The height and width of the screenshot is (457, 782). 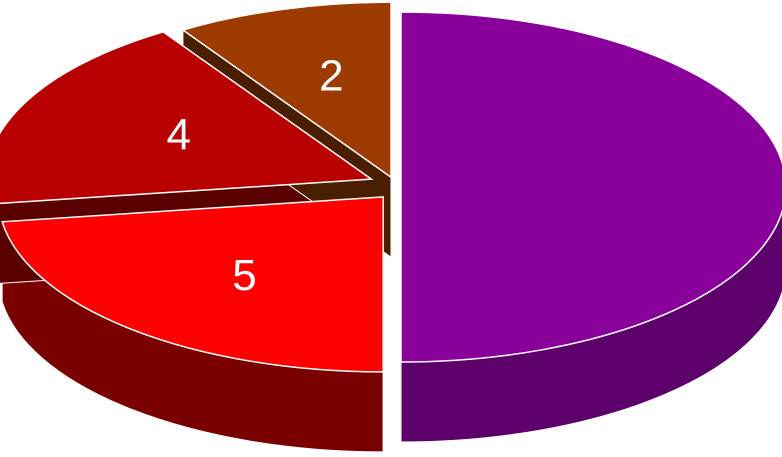 I want to click on data-label-1: 5, so click(x=244, y=275).